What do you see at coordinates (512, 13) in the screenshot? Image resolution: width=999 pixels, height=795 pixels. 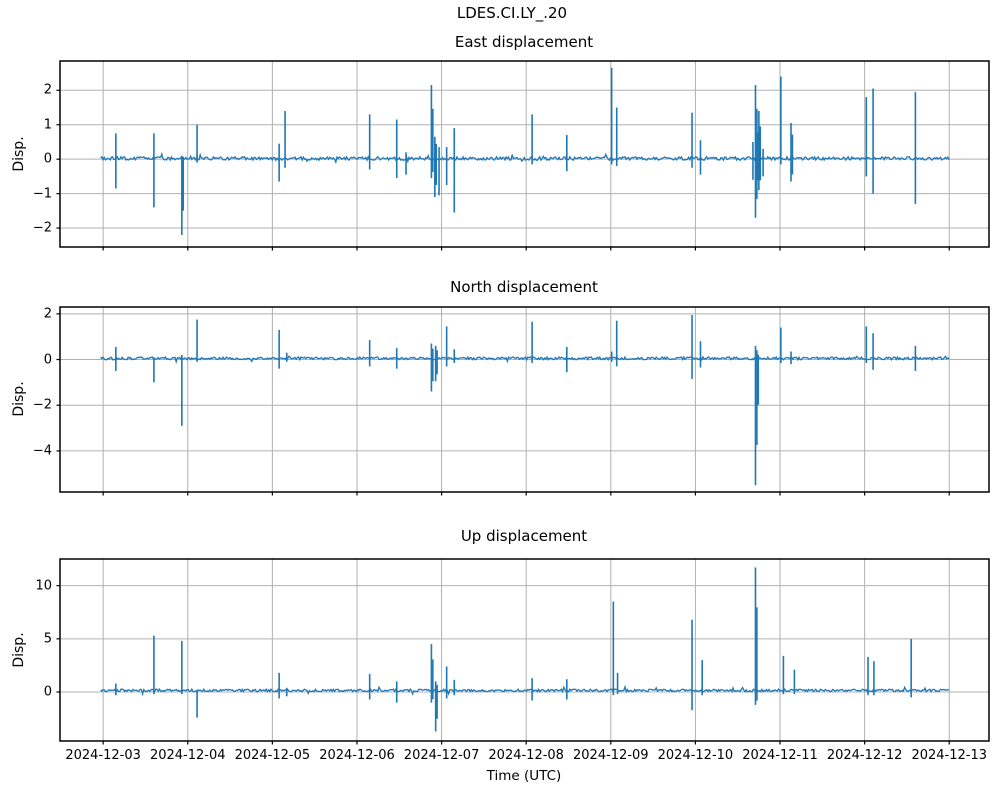 I see `figure-title: LDES.CI.LY_.20` at bounding box center [512, 13].